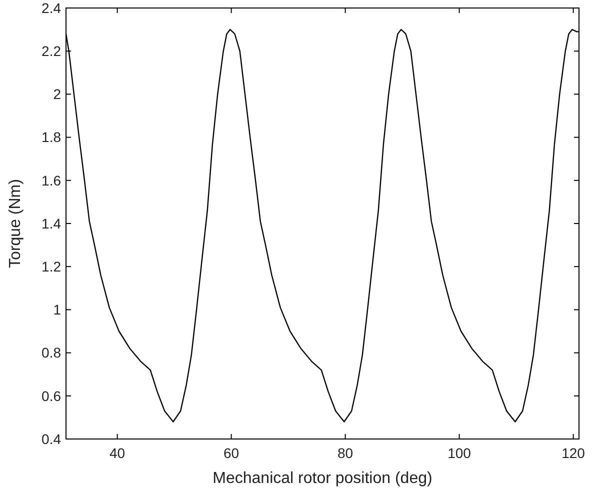 The height and width of the screenshot is (493, 595). What do you see at coordinates (322, 478) in the screenshot?
I see `x-axis-title: Mechanical rotor position (deg)` at bounding box center [322, 478].